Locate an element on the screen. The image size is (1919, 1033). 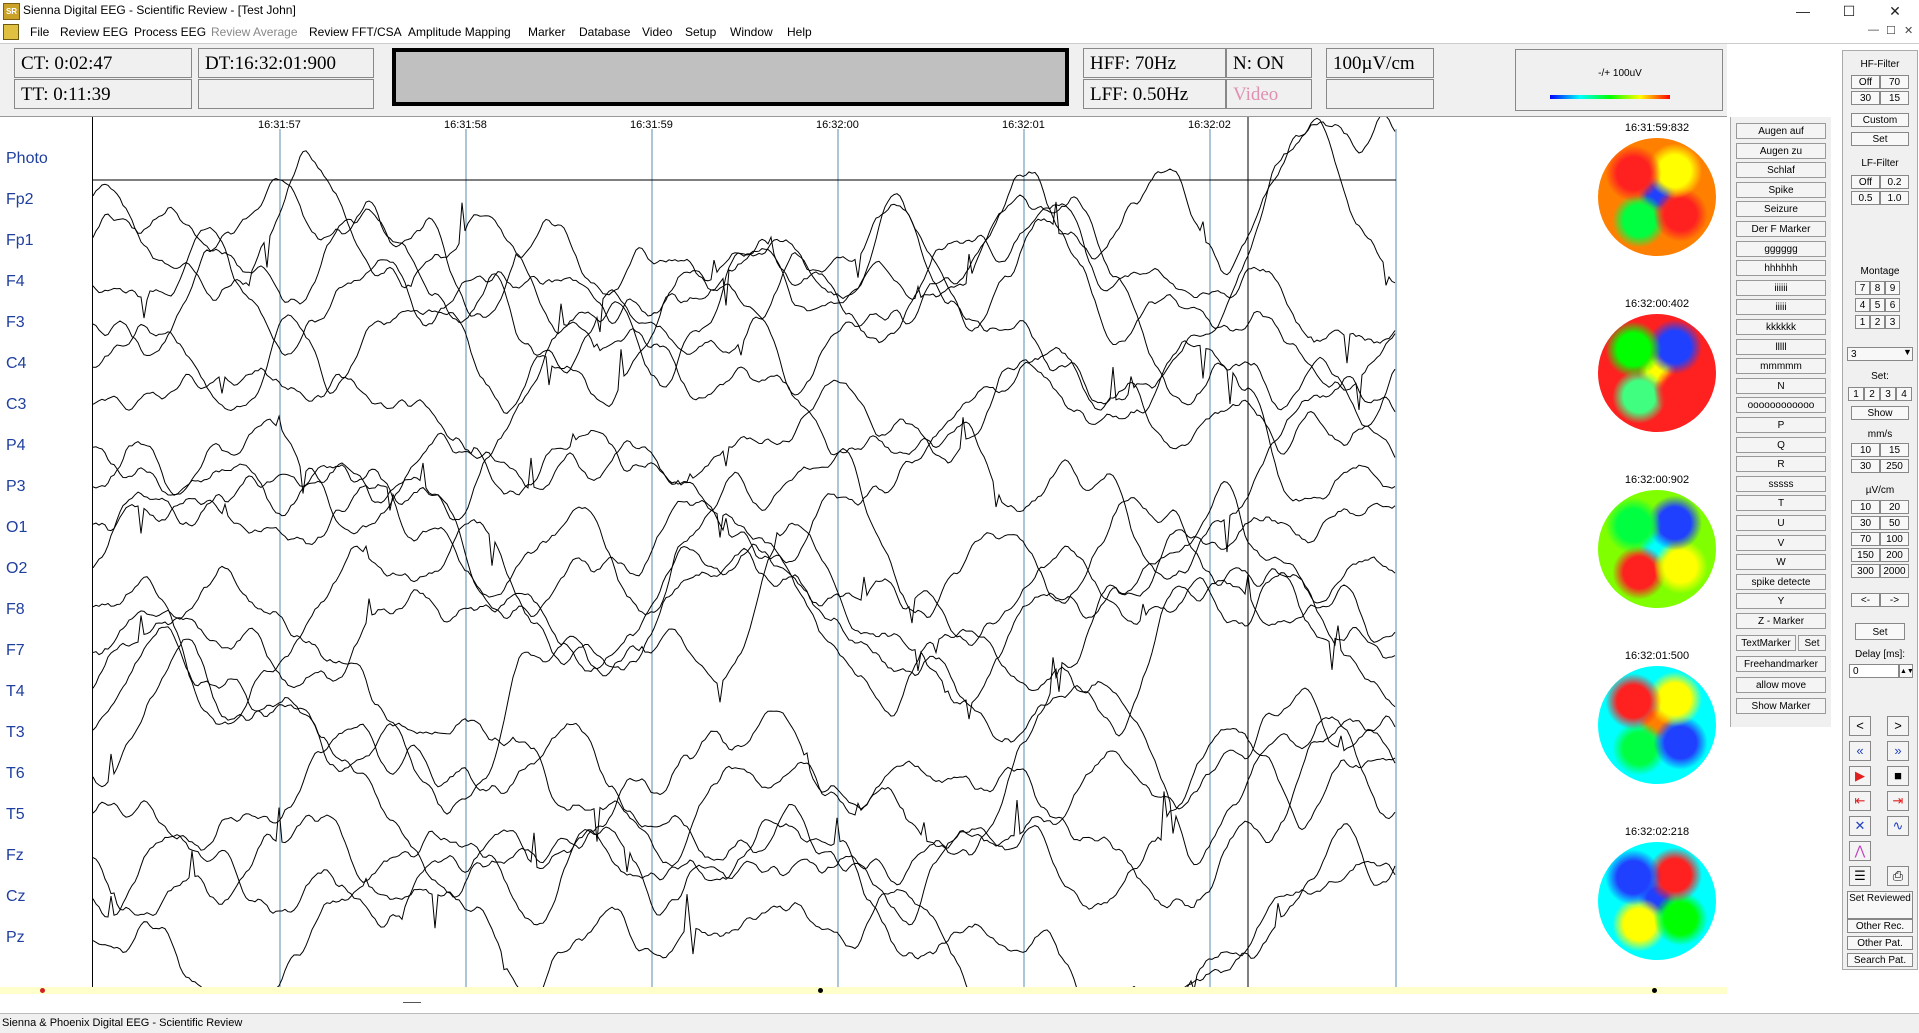
channel-label: Cz is located at coordinates (16, 896).